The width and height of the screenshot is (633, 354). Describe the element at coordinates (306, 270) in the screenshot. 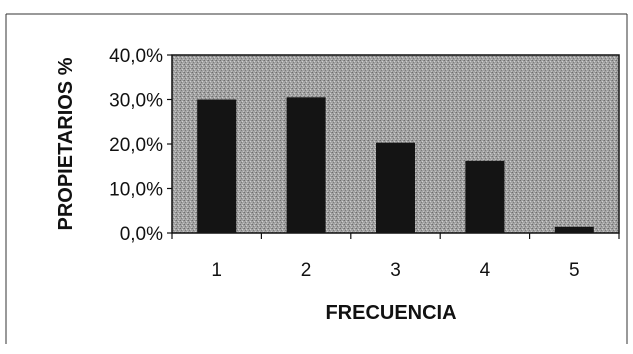

I see `x-tick-label: 2` at that location.